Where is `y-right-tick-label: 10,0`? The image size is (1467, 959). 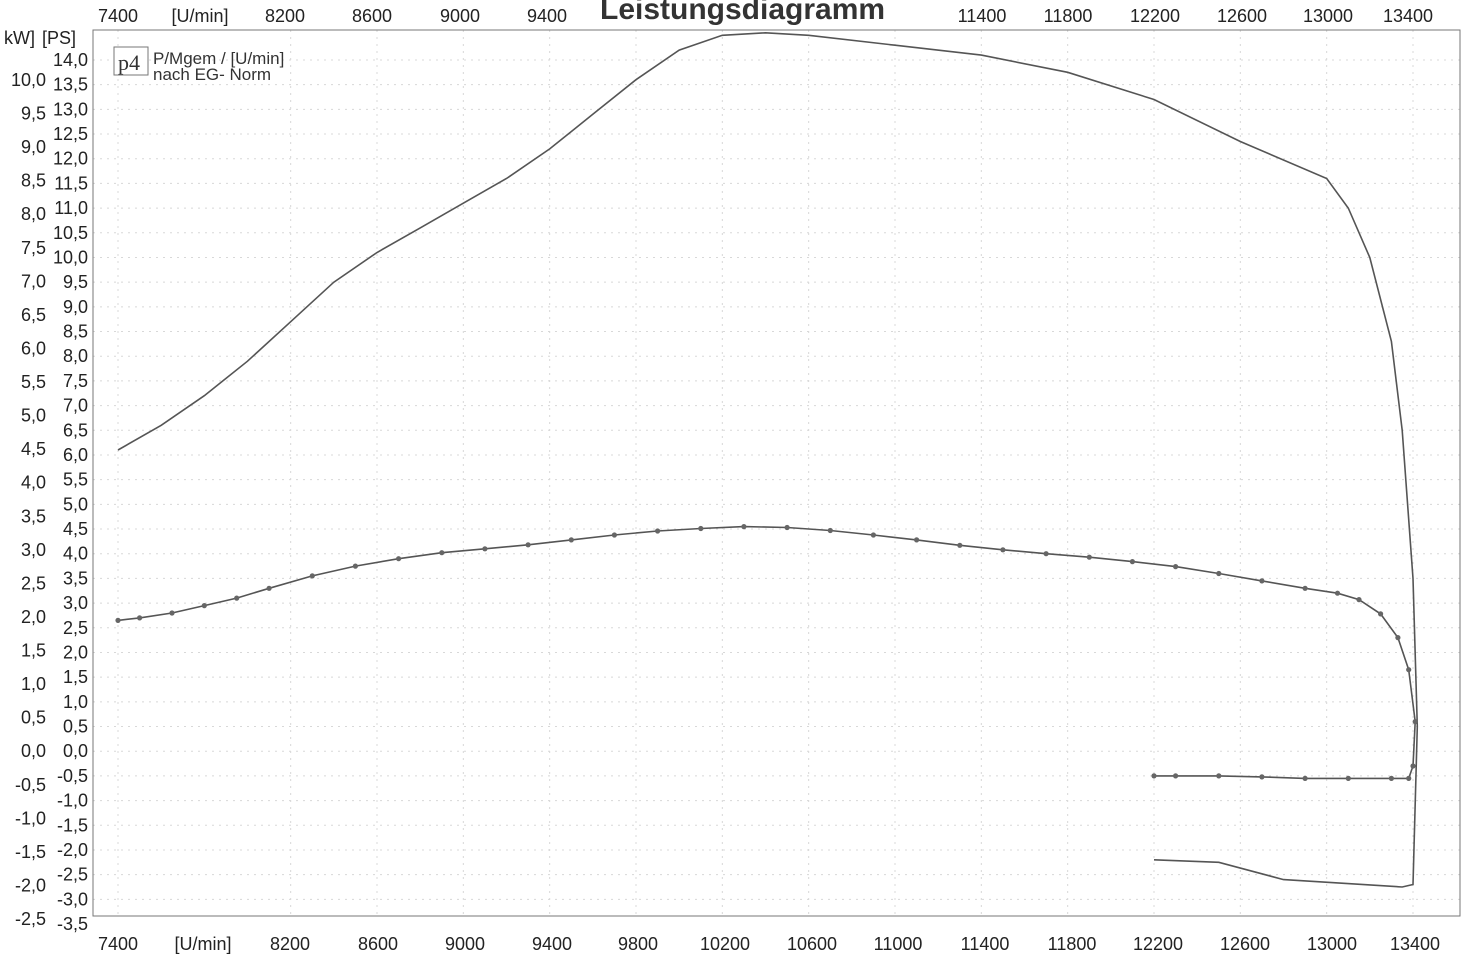
y-right-tick-label: 10,0 is located at coordinates (70, 258).